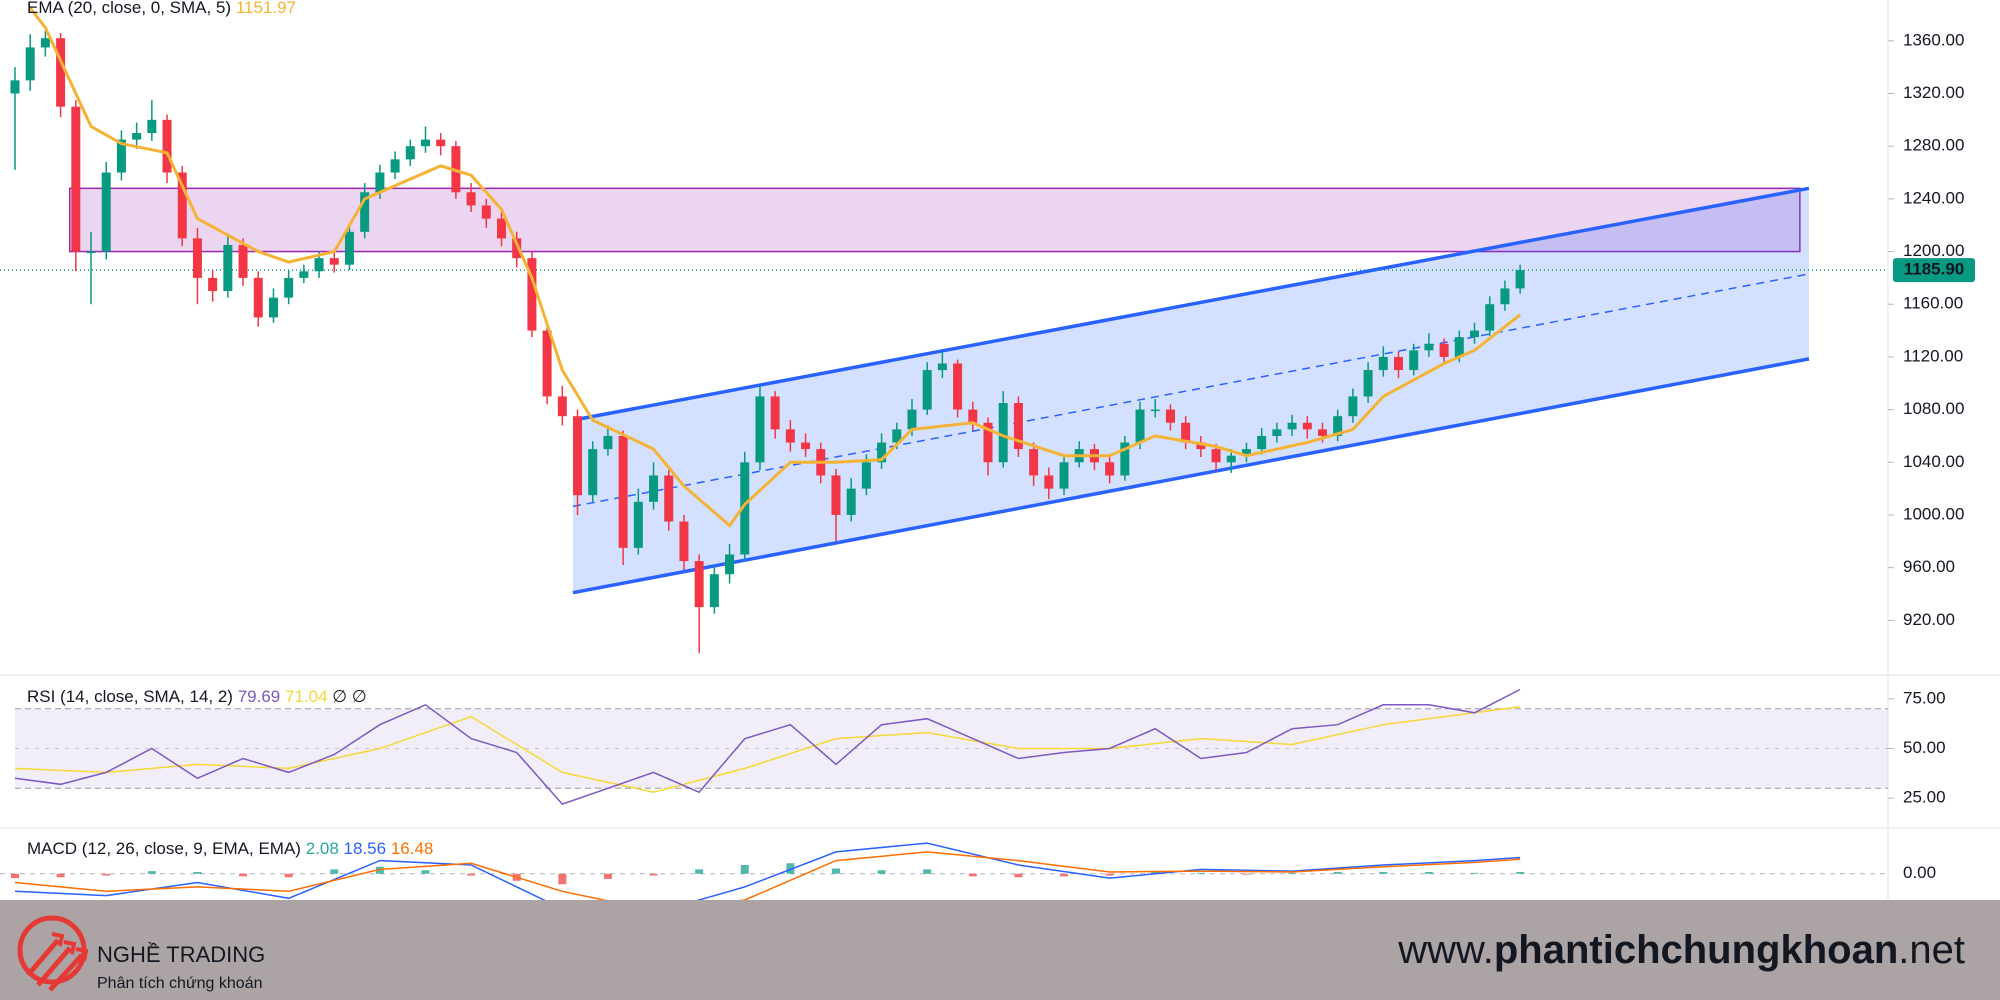 This screenshot has height=1000, width=2000. What do you see at coordinates (339, 696) in the screenshot?
I see `rsi-extra: ∅` at bounding box center [339, 696].